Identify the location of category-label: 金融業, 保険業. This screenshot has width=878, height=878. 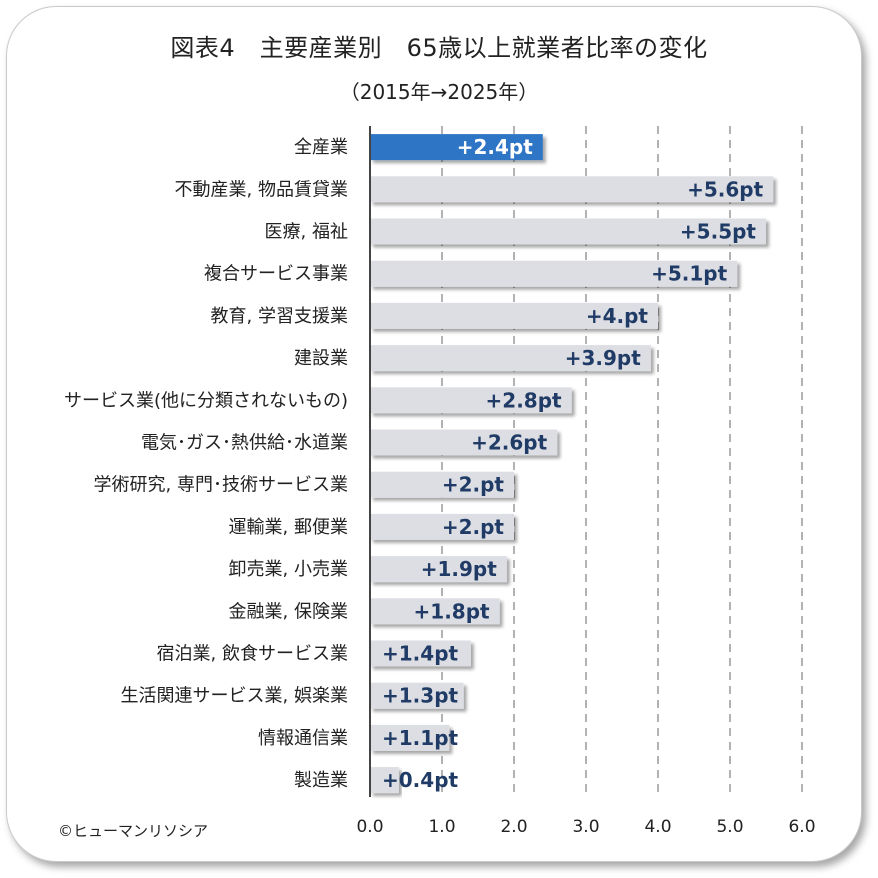
(288, 611).